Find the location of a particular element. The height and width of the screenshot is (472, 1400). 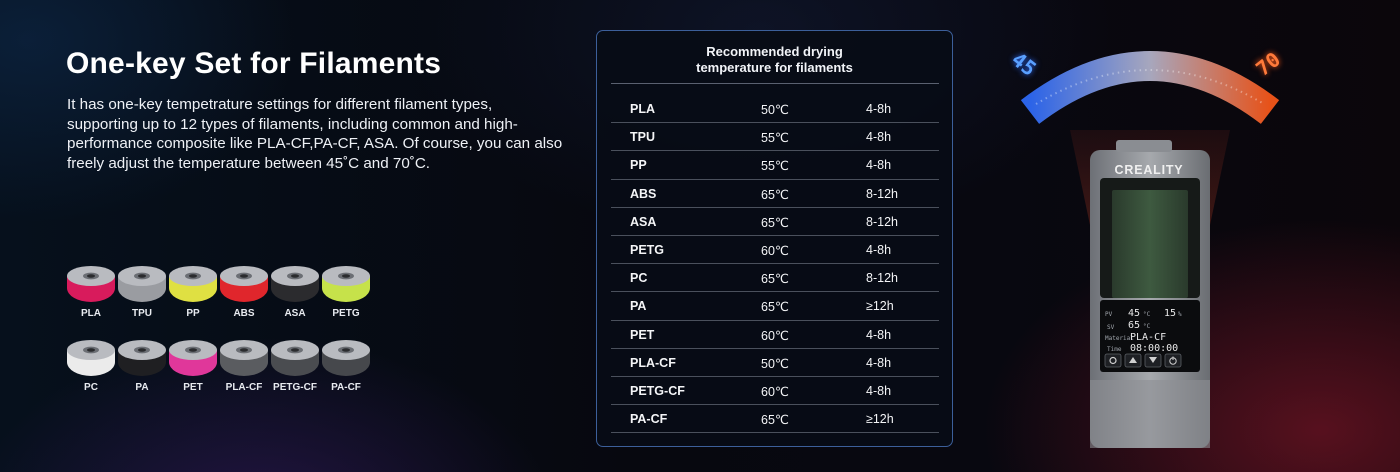

lcd-time-value: 08:00:00 is located at coordinates (1154, 348).